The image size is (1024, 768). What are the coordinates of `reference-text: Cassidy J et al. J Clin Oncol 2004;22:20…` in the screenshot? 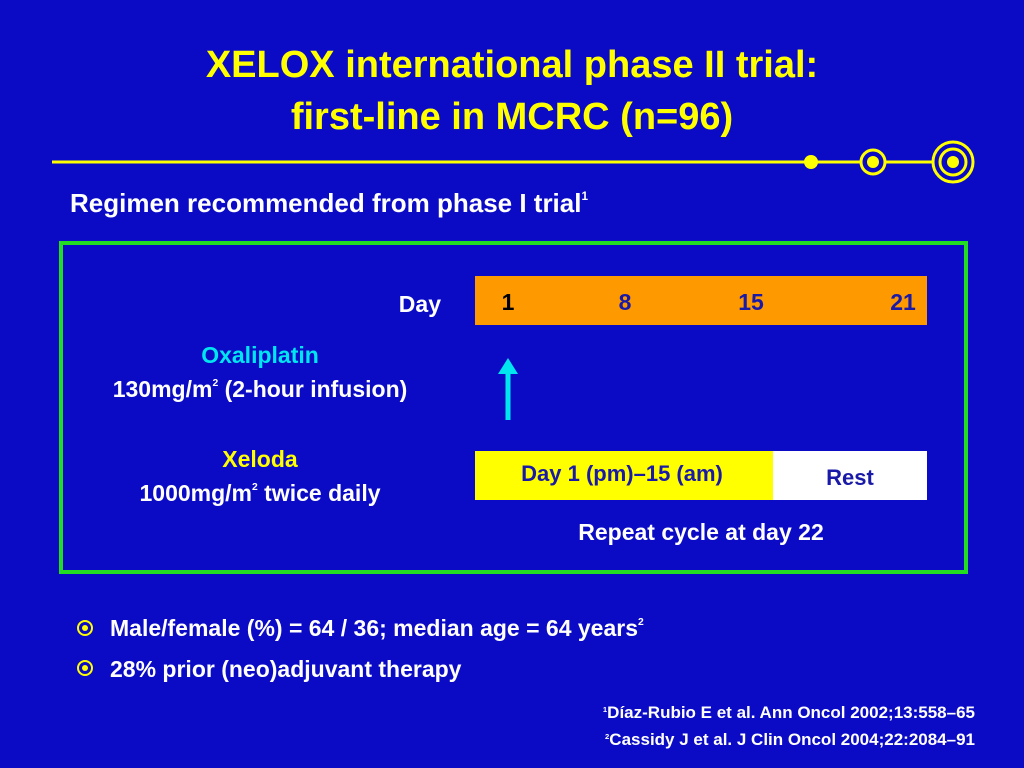 It's located at (792, 739).